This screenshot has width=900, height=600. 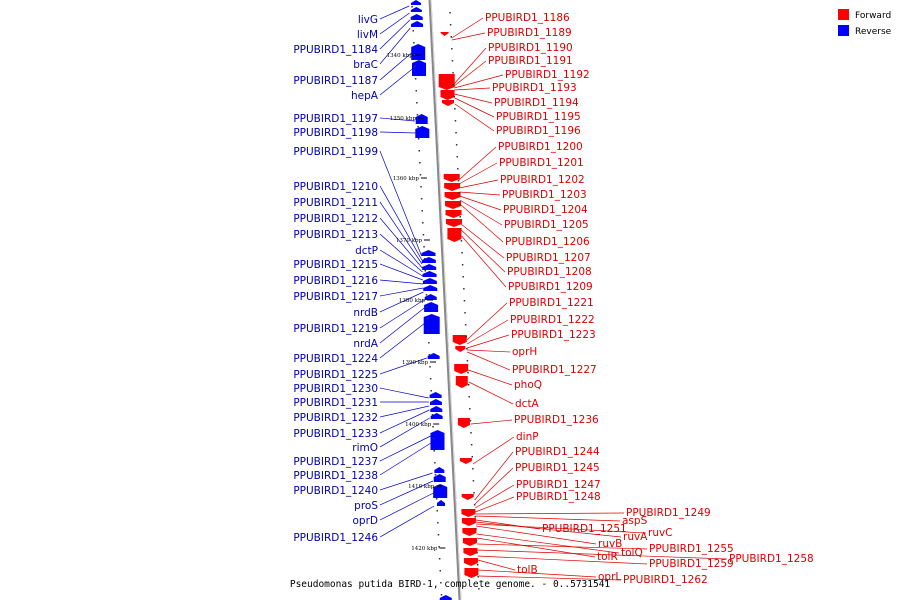 I want to click on reverse-gene-label: PPUBIRD1_1240, so click(x=335, y=491).